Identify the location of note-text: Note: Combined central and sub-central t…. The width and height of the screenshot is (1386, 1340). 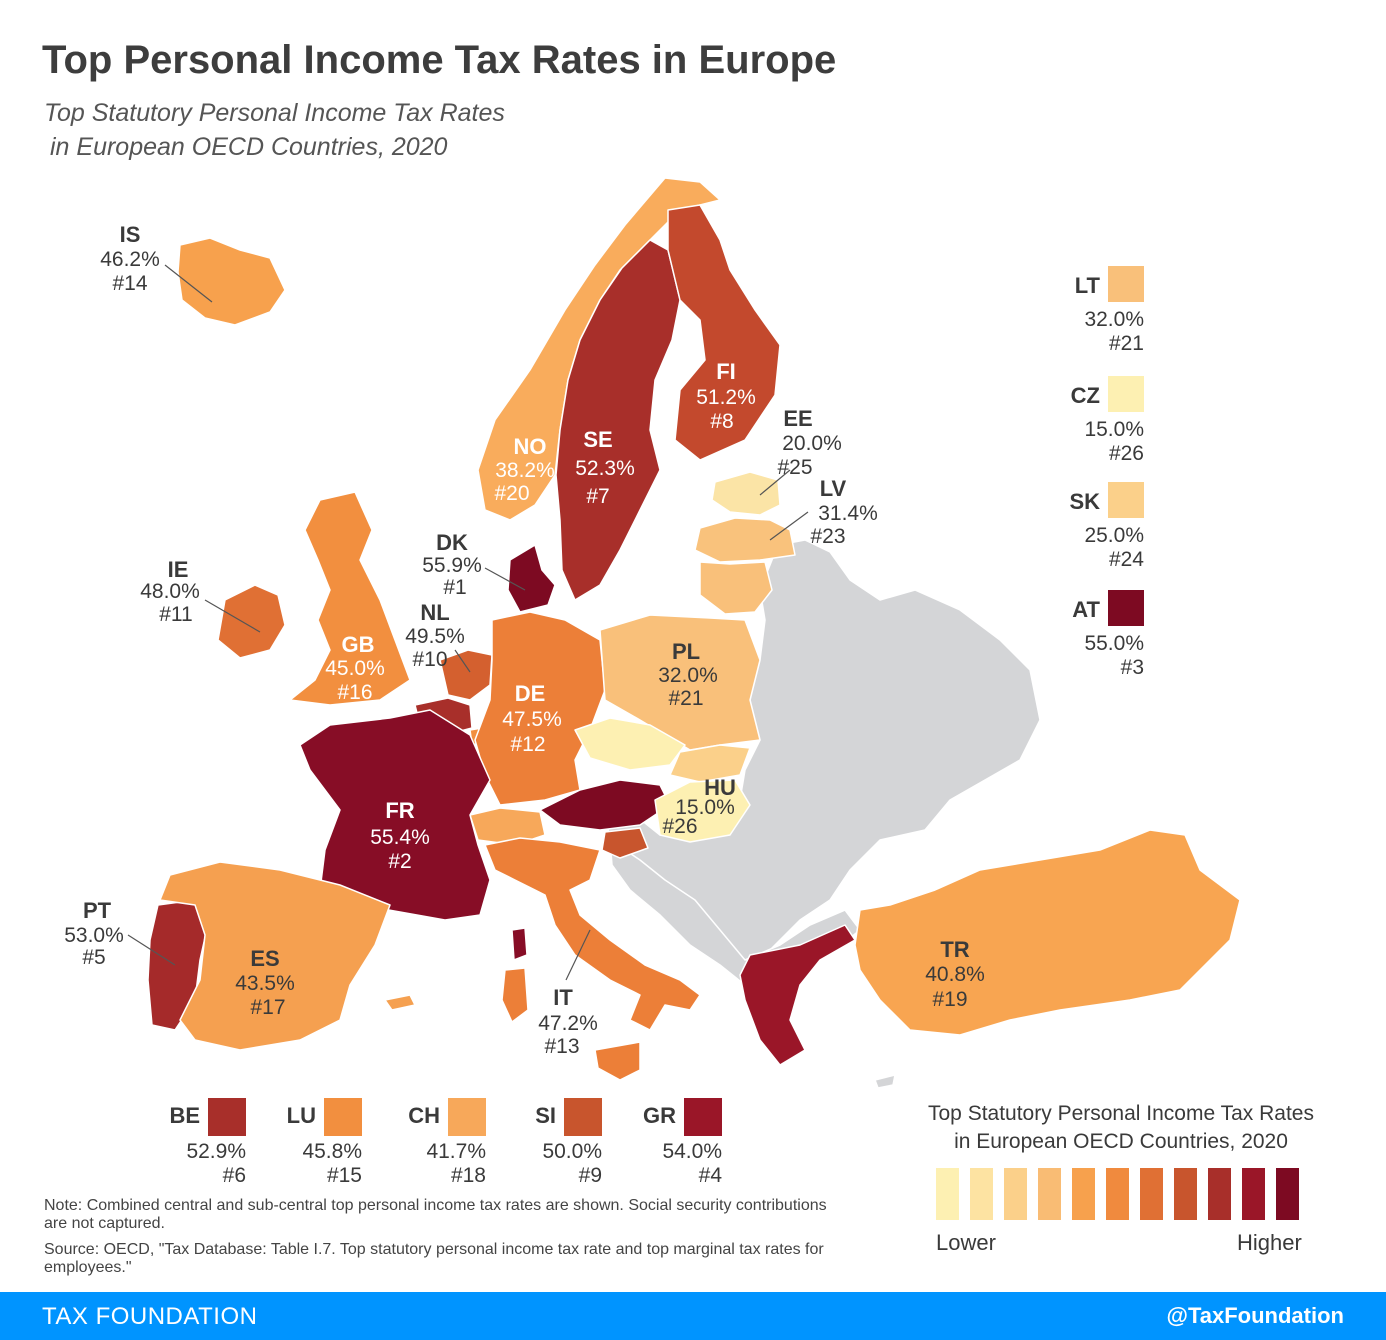
(435, 1214).